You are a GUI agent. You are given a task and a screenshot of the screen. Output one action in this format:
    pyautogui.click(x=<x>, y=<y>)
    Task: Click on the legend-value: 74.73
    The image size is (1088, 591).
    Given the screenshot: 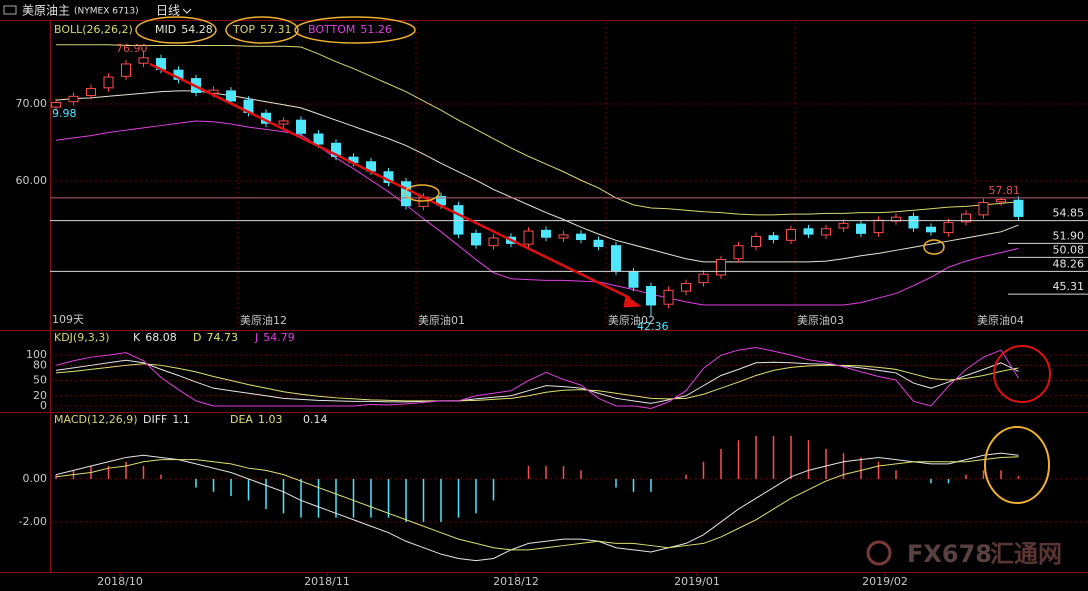 What is the action you would take?
    pyautogui.click(x=222, y=337)
    